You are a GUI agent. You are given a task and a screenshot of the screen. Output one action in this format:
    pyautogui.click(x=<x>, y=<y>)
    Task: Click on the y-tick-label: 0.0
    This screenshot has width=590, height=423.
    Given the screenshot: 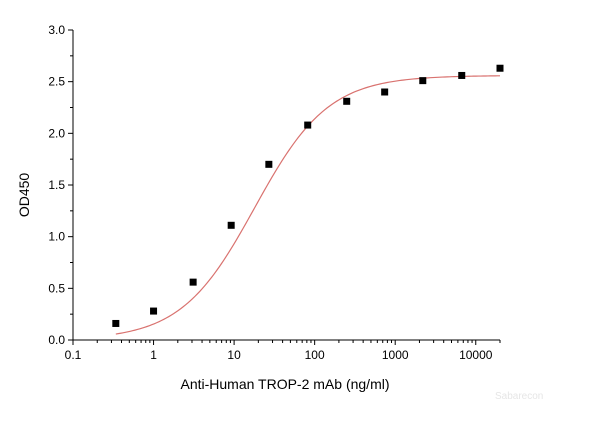 What is the action you would take?
    pyautogui.click(x=56, y=340)
    